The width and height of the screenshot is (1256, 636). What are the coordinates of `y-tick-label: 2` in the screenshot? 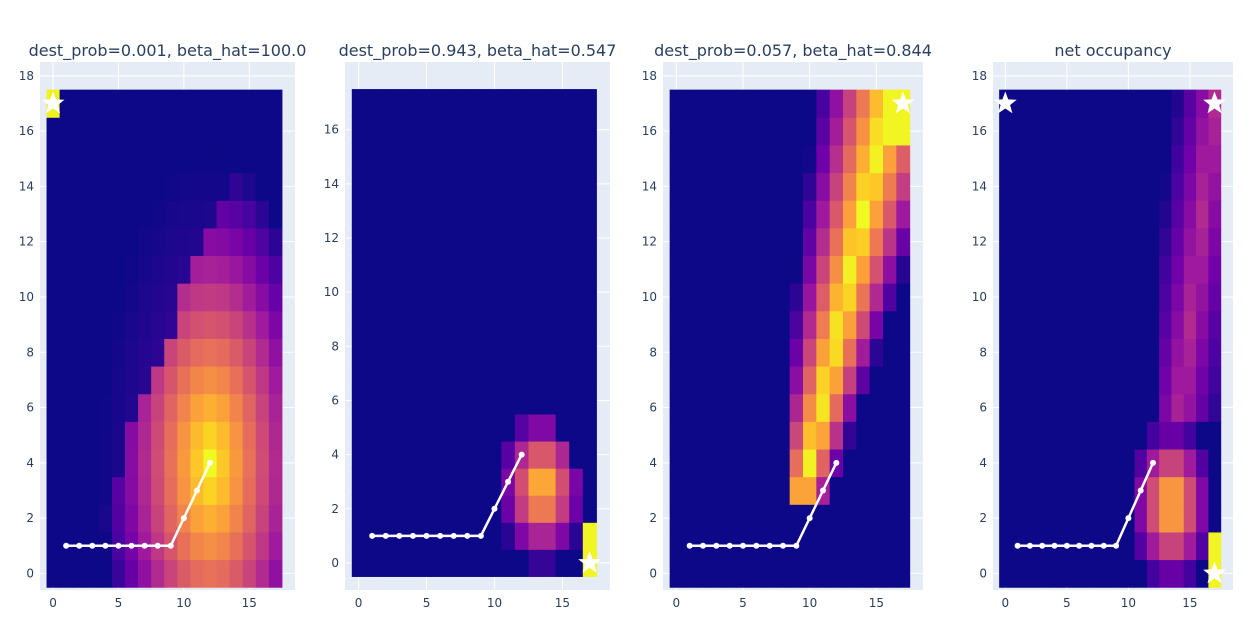 It's located at (335, 509).